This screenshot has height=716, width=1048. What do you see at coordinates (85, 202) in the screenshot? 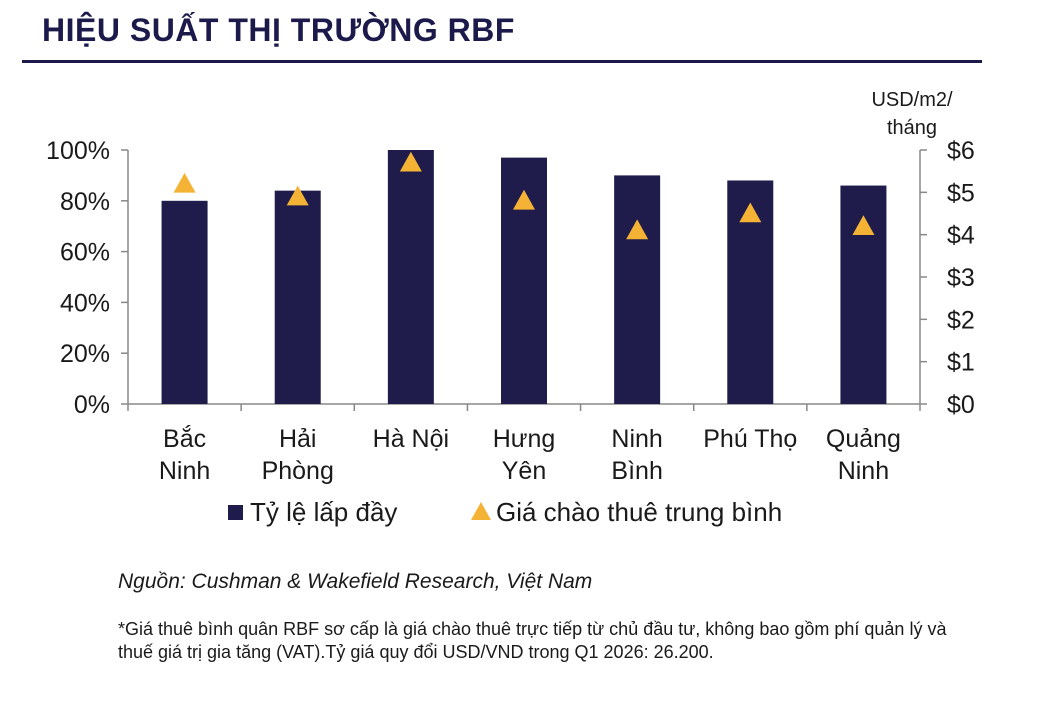
I see `left-tick-label: 80%` at bounding box center [85, 202].